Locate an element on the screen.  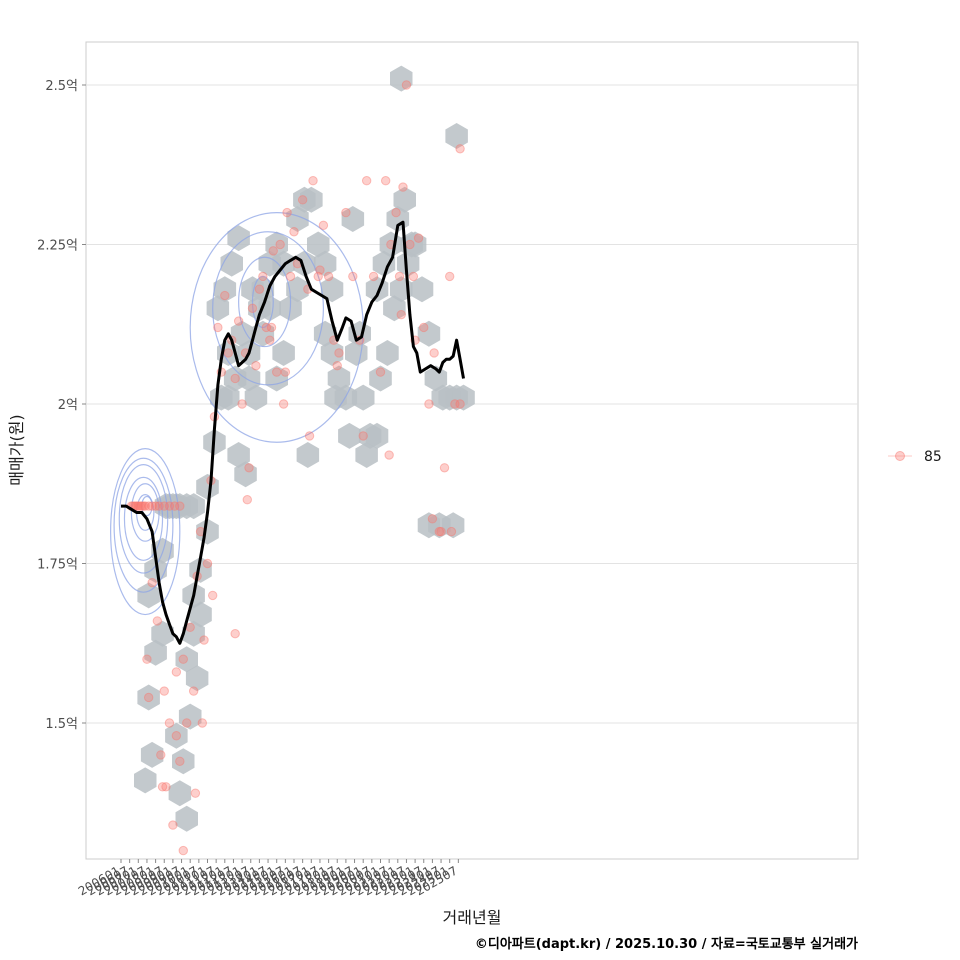
y-tick-label: 2억 is located at coordinates (68, 405).